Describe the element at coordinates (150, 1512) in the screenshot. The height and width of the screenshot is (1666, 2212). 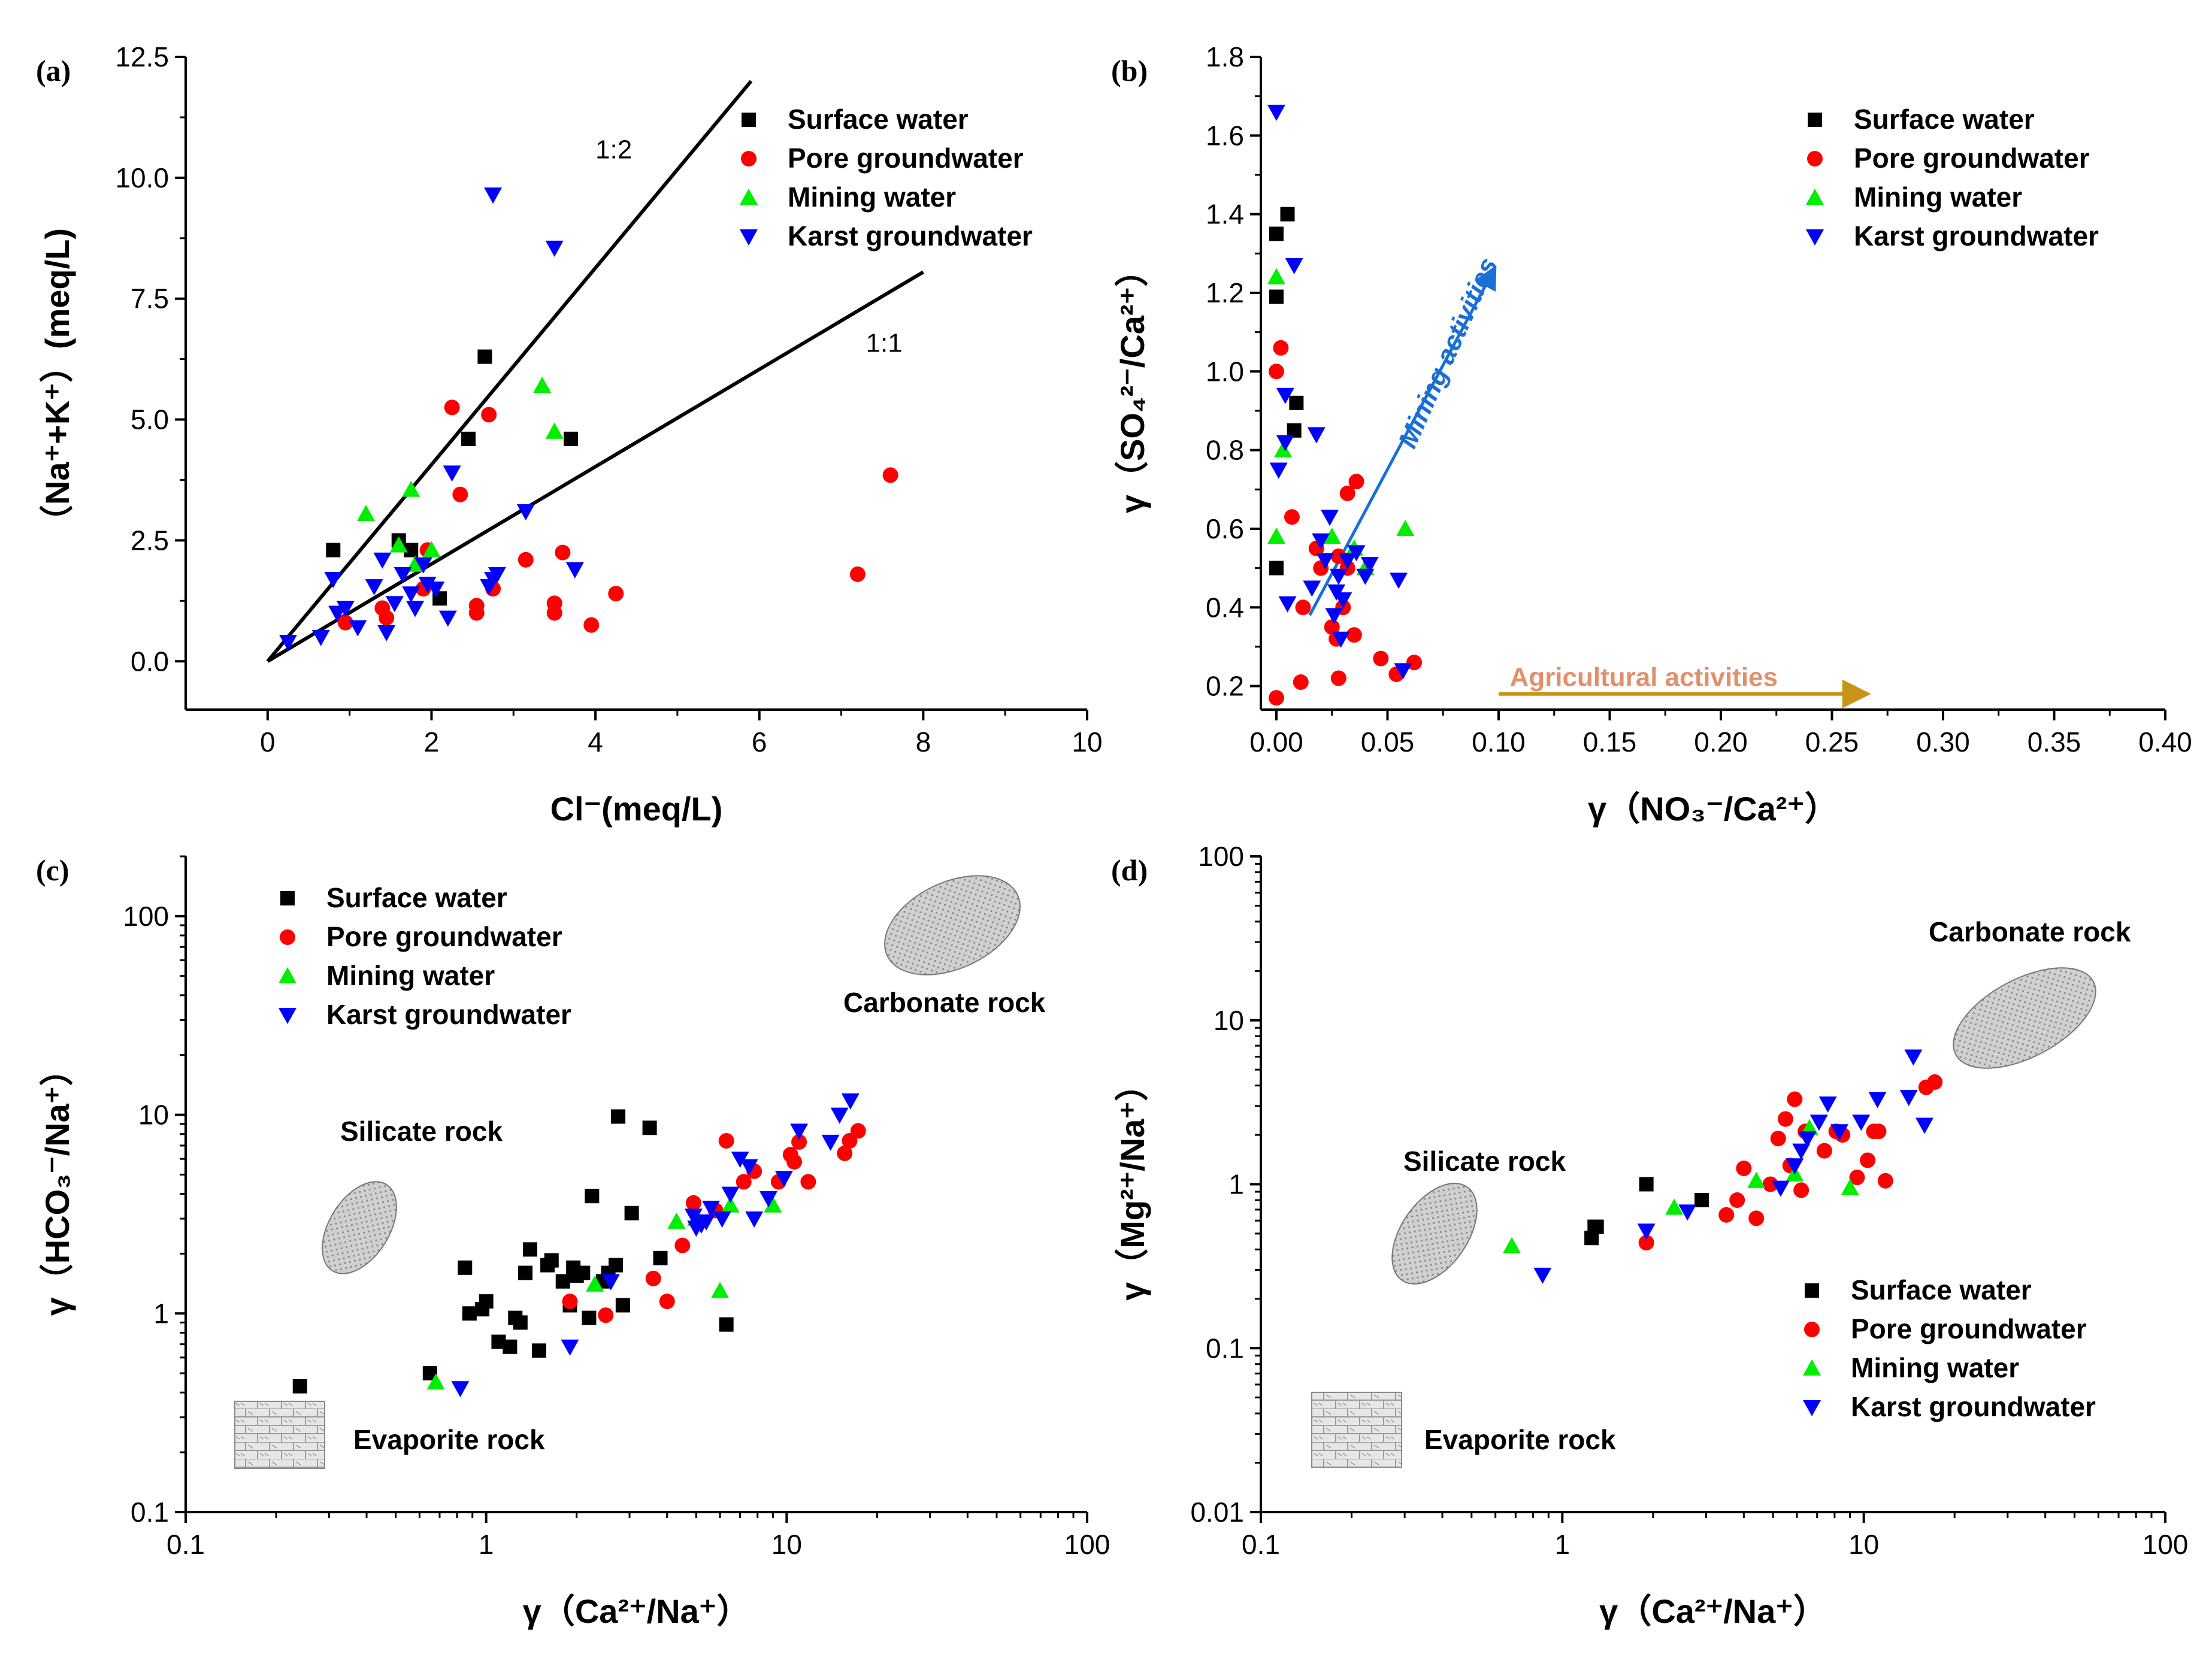
I see `y-tick-label: 0.1` at that location.